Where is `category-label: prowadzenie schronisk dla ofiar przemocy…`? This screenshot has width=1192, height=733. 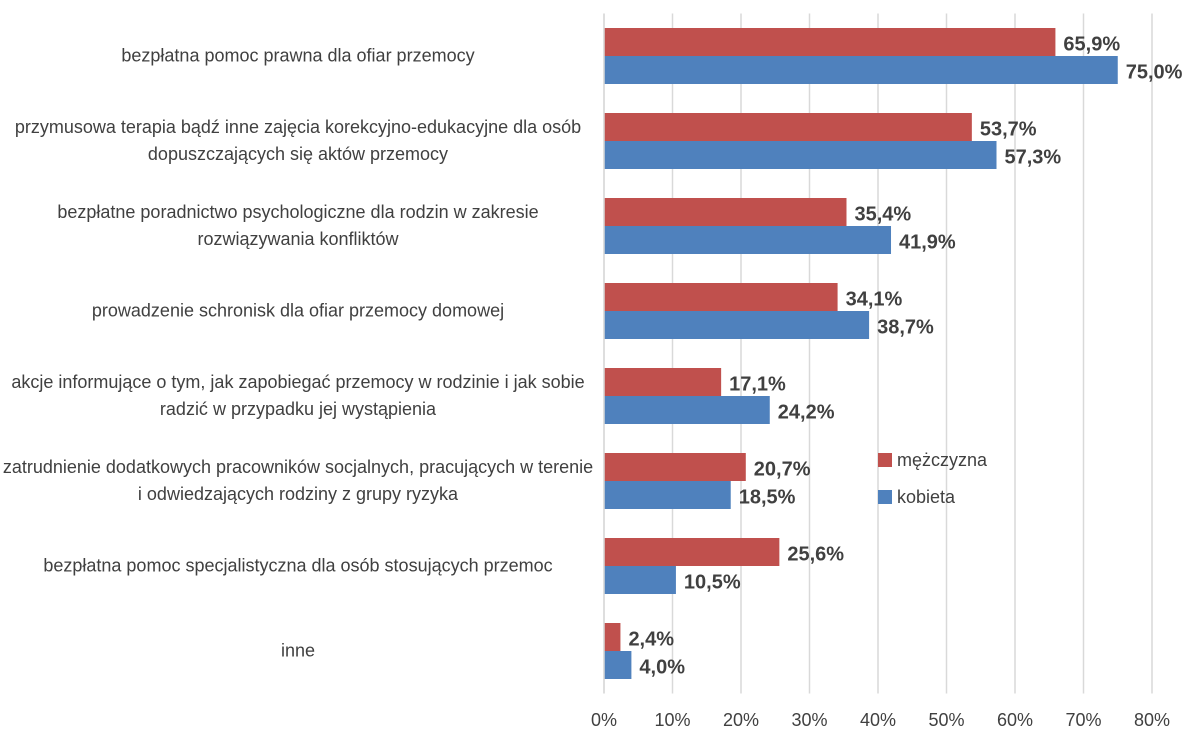 category-label: prowadzenie schronisk dla ofiar przemocy… is located at coordinates (298, 310).